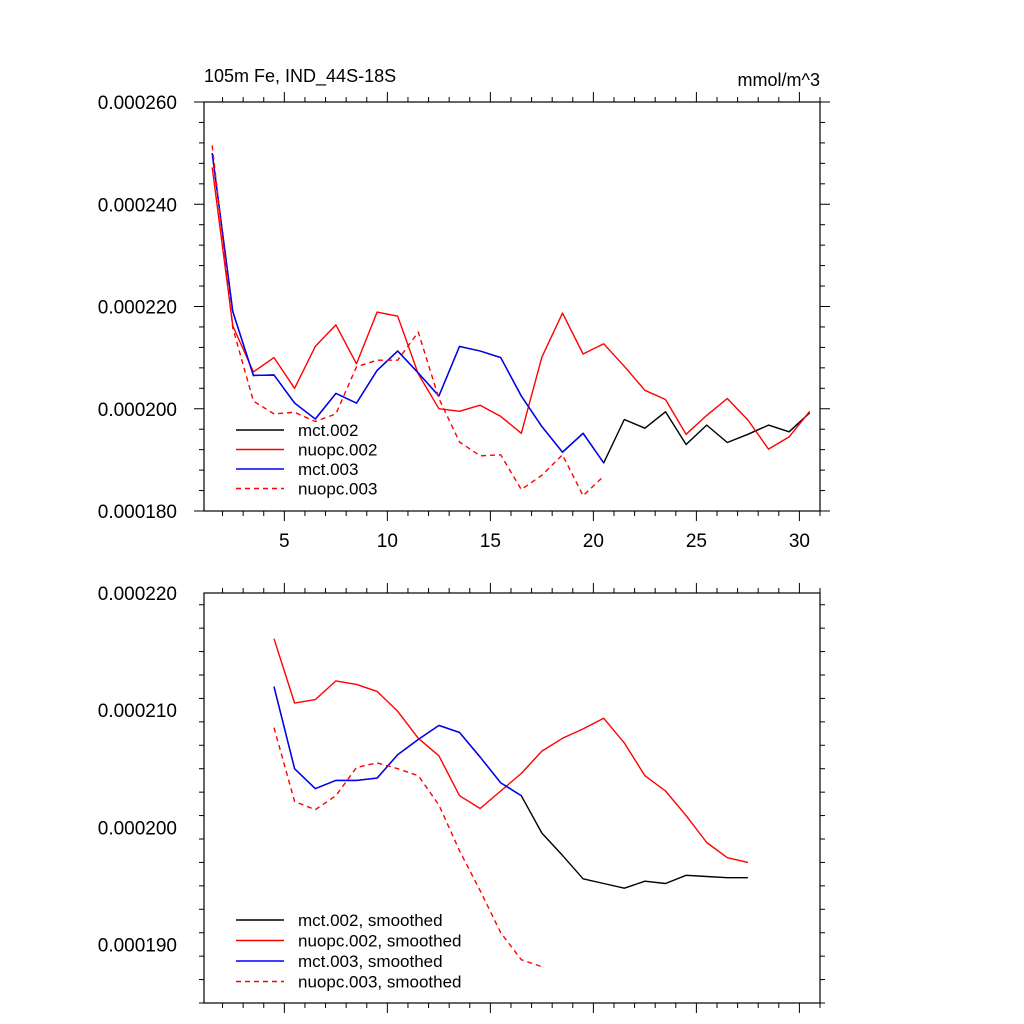 This screenshot has width=1024, height=1024. I want to click on series-line-mct-003-smoothed, so click(397, 741).